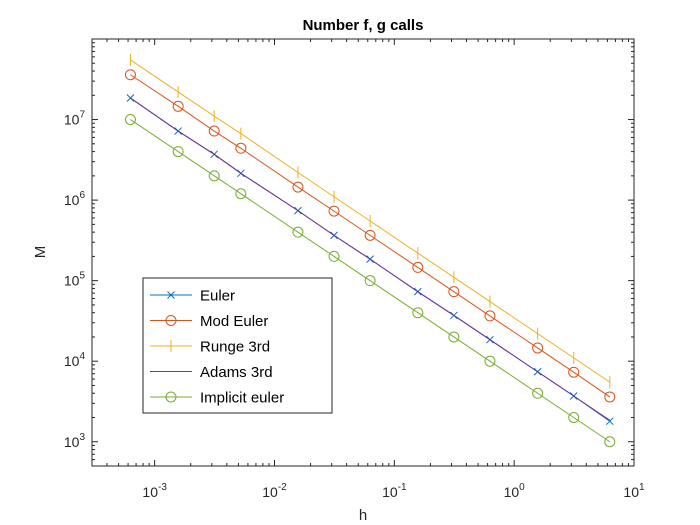 Image resolution: width=700 pixels, height=525 pixels. I want to click on legend-entry: Euler, so click(192, 296).